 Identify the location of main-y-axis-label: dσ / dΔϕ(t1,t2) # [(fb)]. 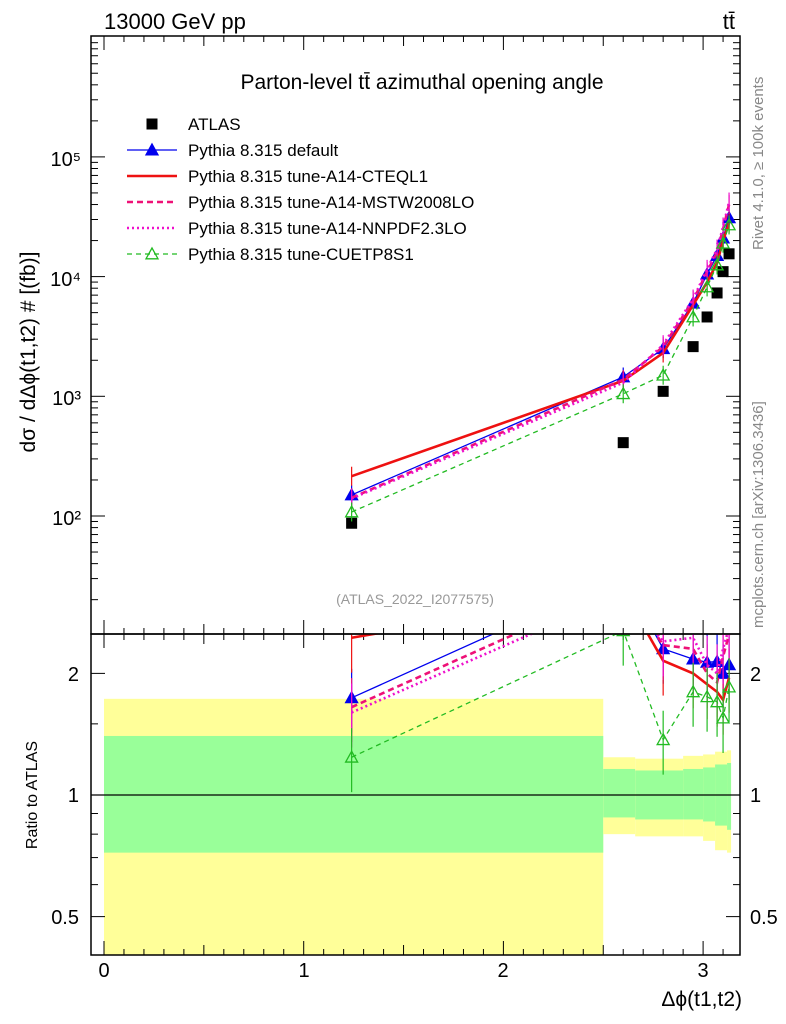
(28, 352).